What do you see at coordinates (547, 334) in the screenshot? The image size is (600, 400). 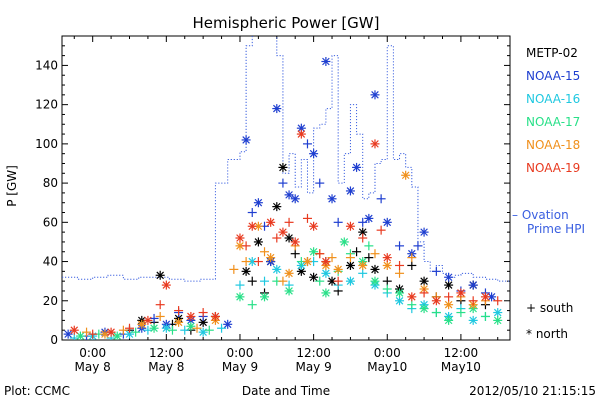 I see `legend-marker-north: * north` at bounding box center [547, 334].